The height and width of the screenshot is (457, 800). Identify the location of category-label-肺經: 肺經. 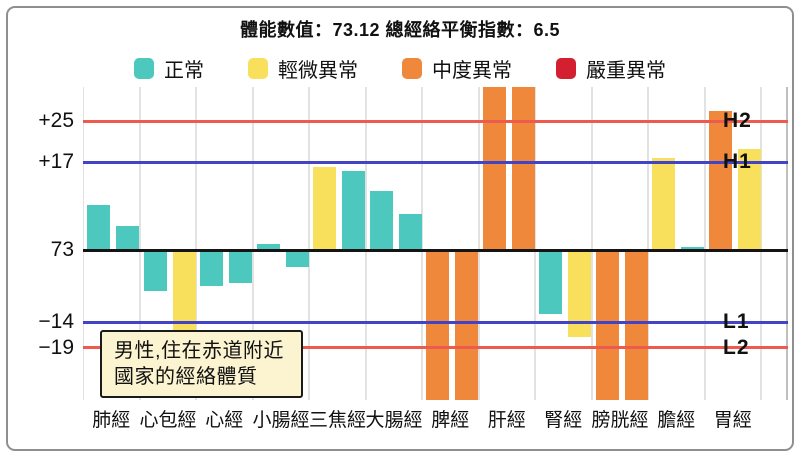
(111, 420).